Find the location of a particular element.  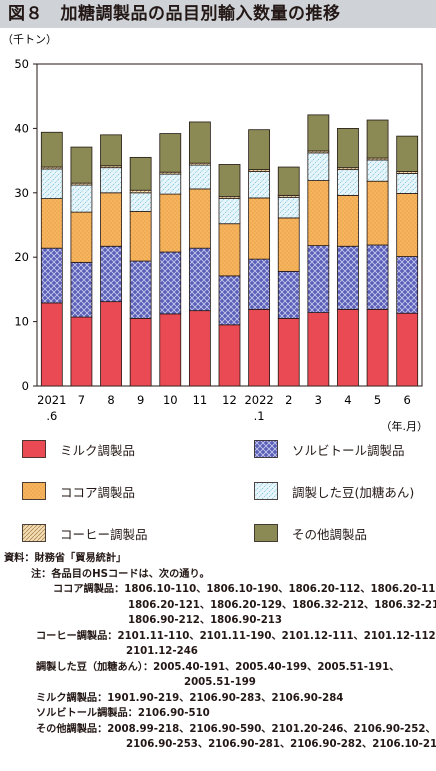

source-note: 資料：財務省「貿易統計」 is located at coordinates (65, 558).